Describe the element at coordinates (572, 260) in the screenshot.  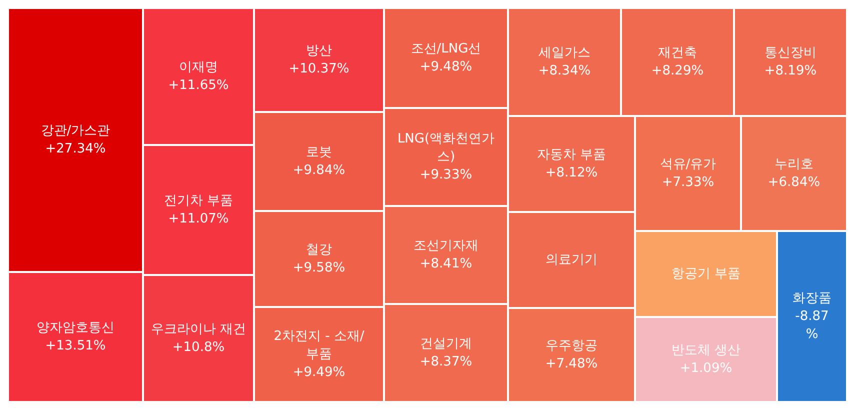
I see `category-label: 의료기기` at that location.